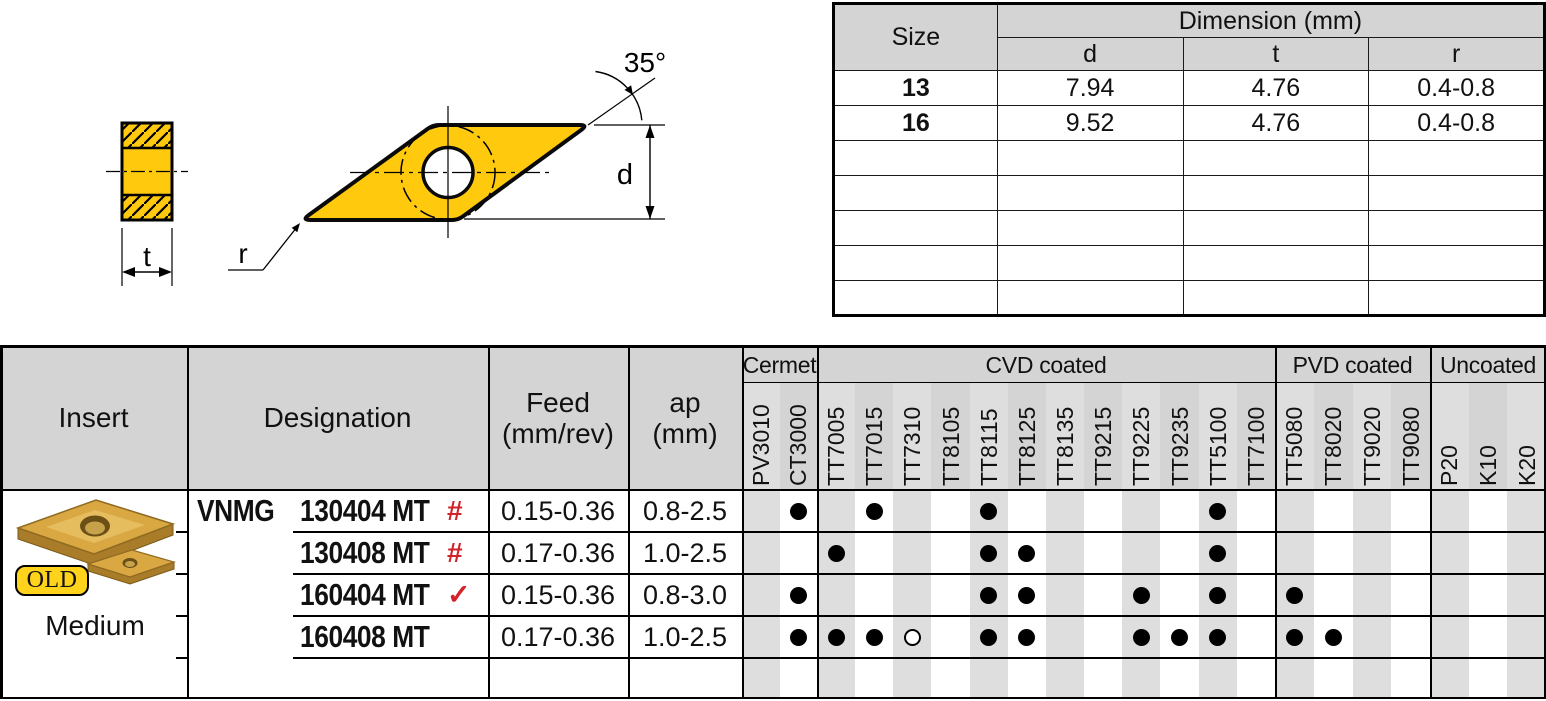 The height and width of the screenshot is (701, 1546). What do you see at coordinates (912, 637) in the screenshot?
I see `grade-dot-open` at bounding box center [912, 637].